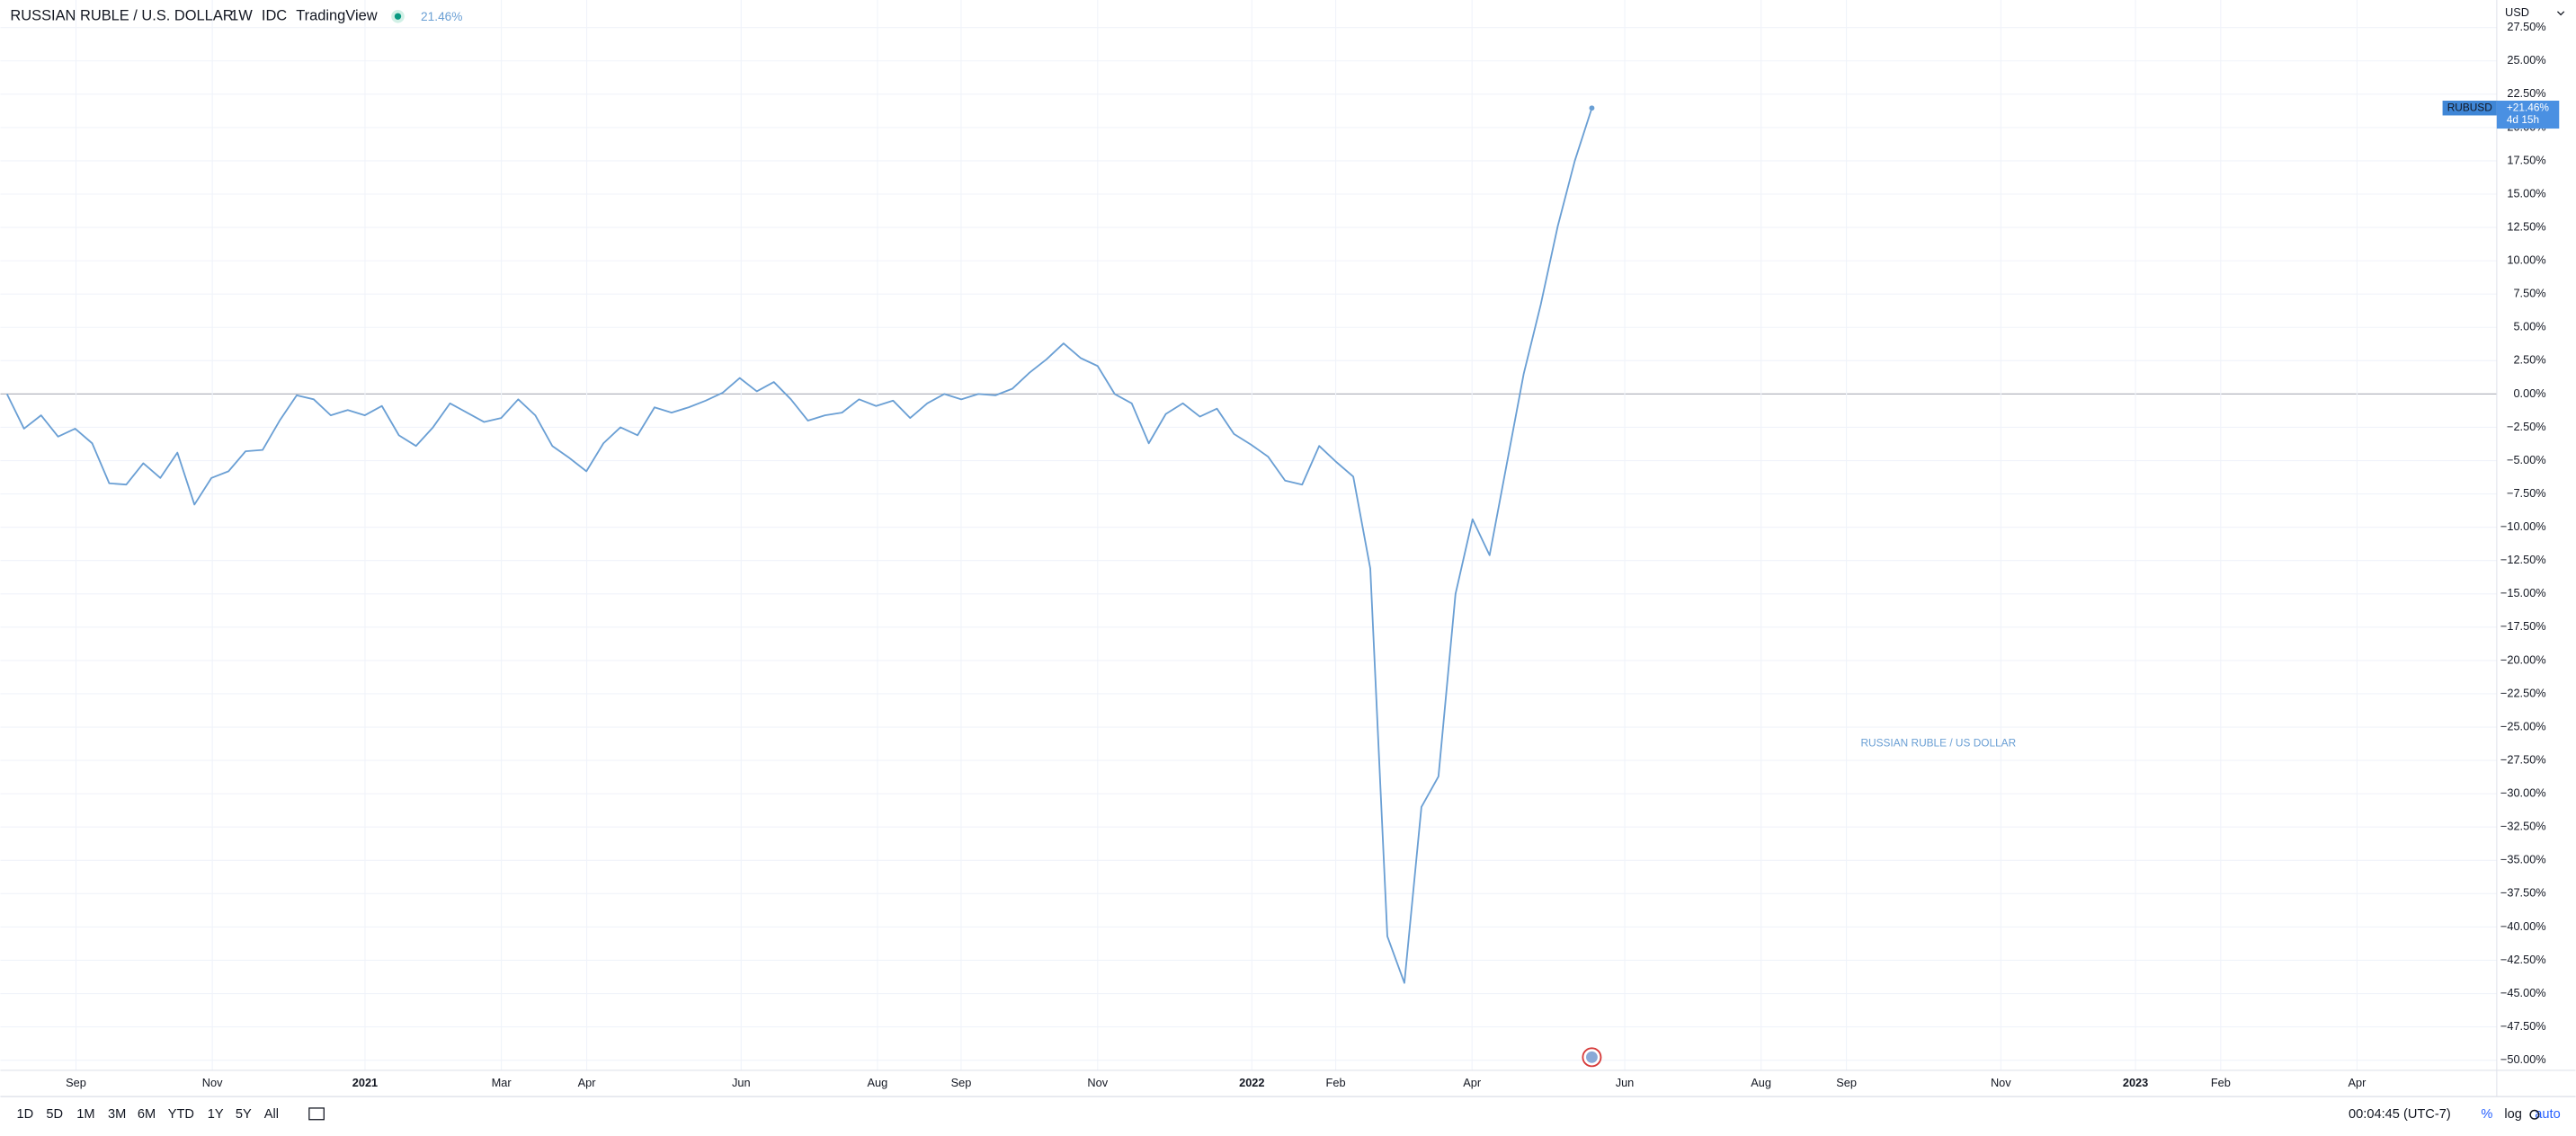 The image size is (2576, 1136). I want to click on status-dot, so click(398, 17).